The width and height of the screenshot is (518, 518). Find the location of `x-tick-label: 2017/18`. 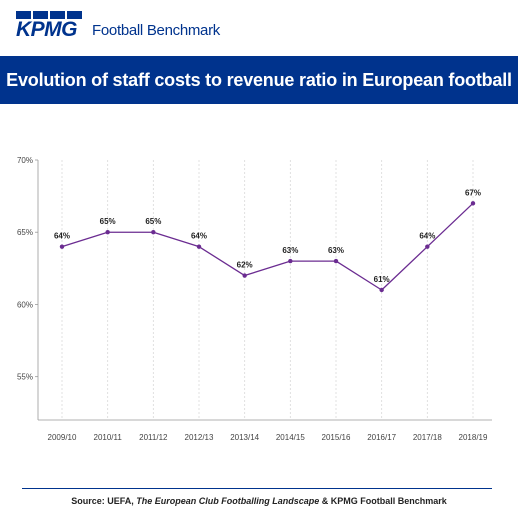

x-tick-label: 2017/18 is located at coordinates (427, 437).